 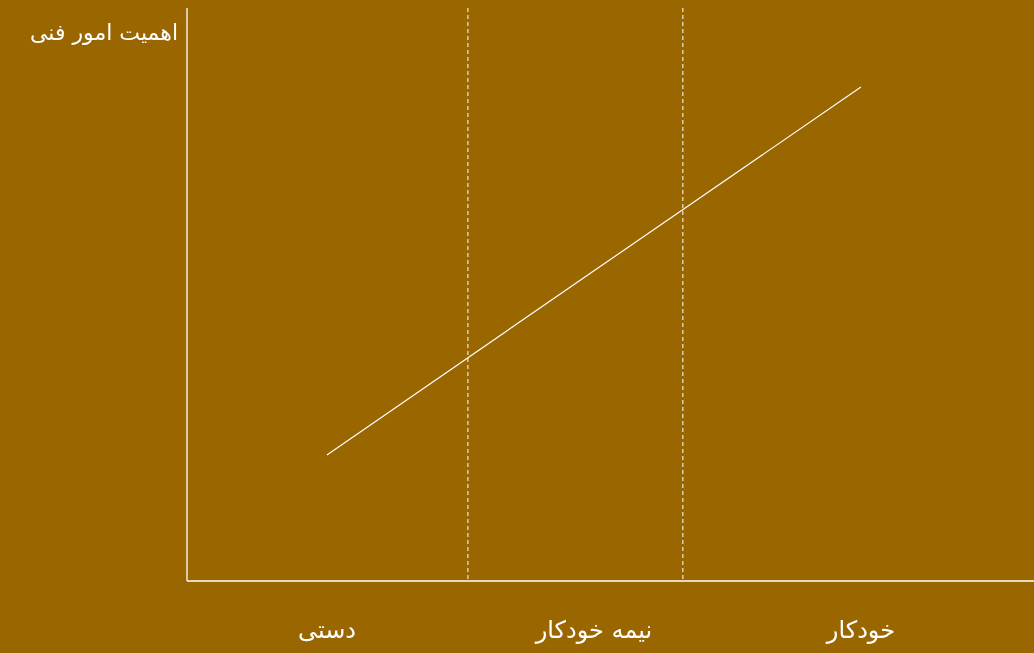 I want to click on y-axis-title: اهمیت امور فنی, so click(x=103, y=32).